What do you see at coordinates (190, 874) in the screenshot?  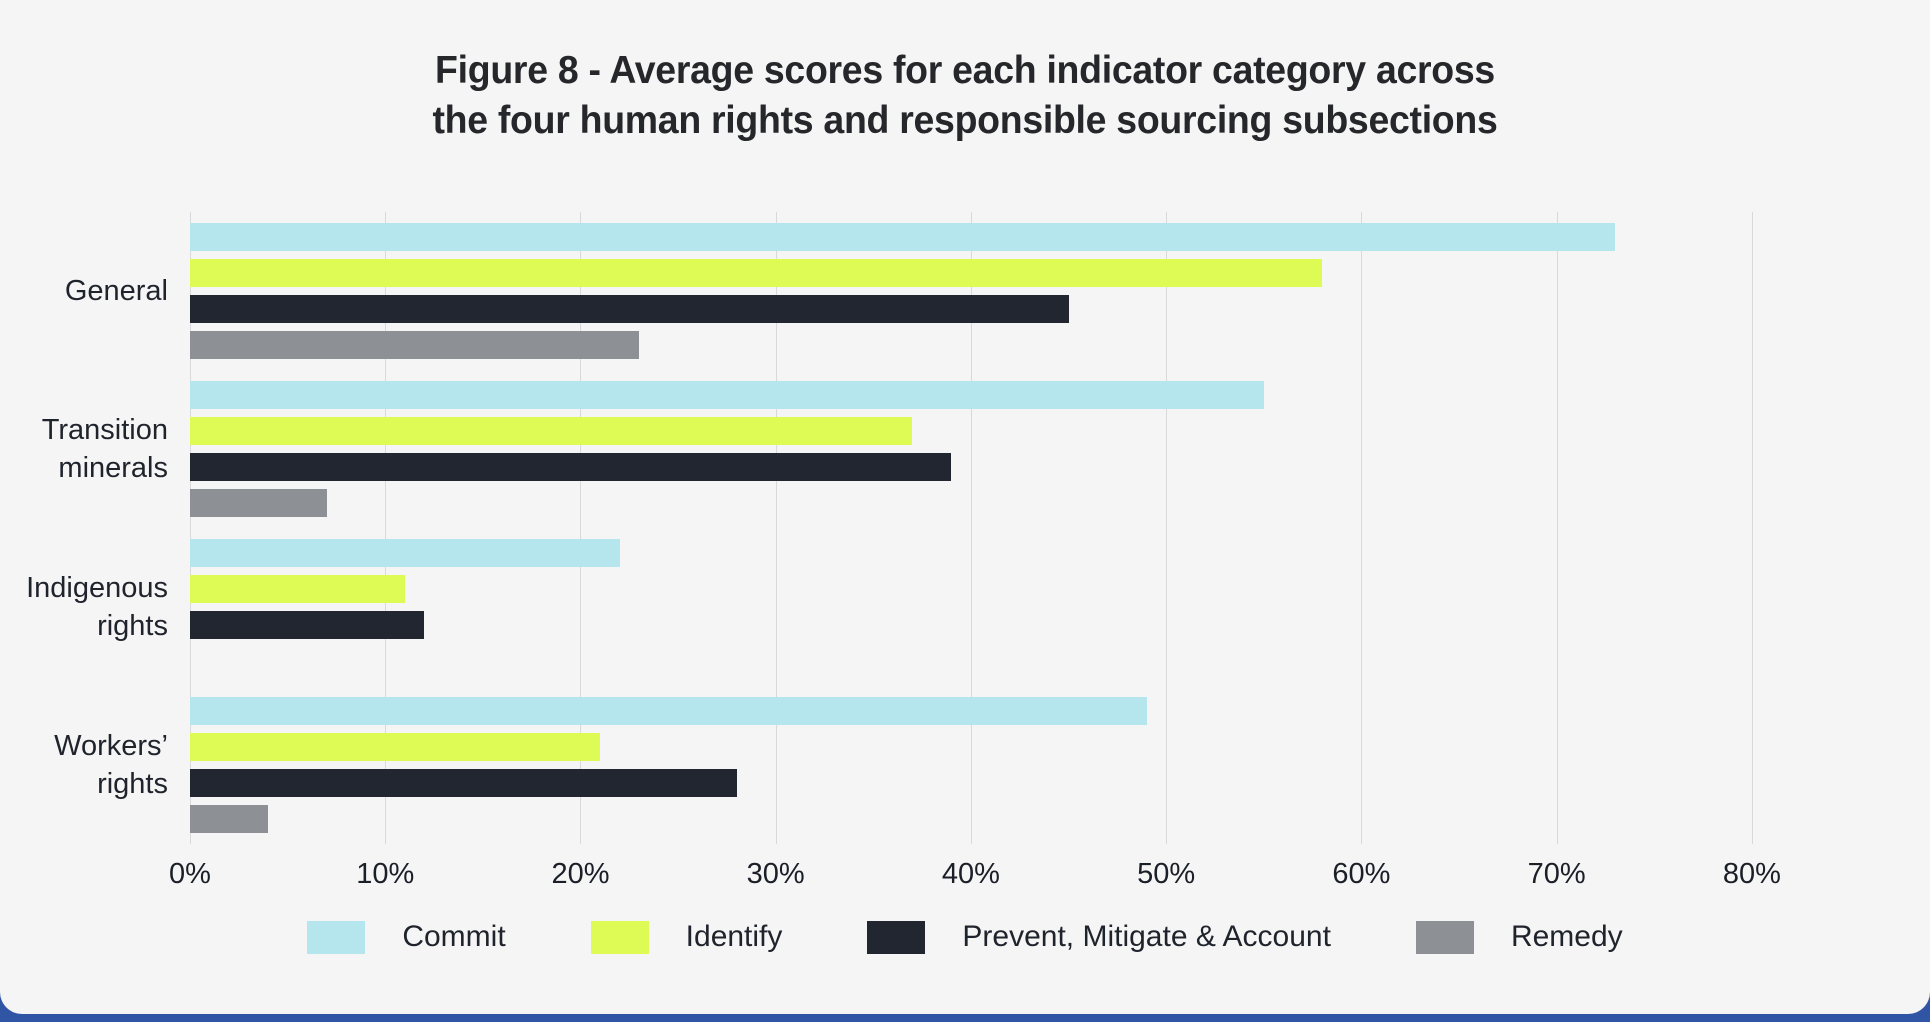 I see `x-axis-tick-label: 0%` at bounding box center [190, 874].